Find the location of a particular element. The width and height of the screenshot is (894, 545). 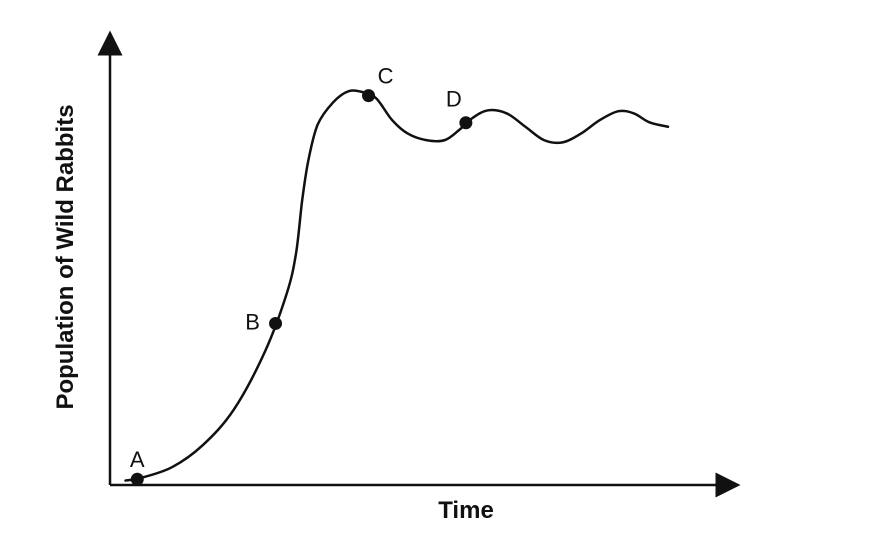

point-b-marker is located at coordinates (276, 323).